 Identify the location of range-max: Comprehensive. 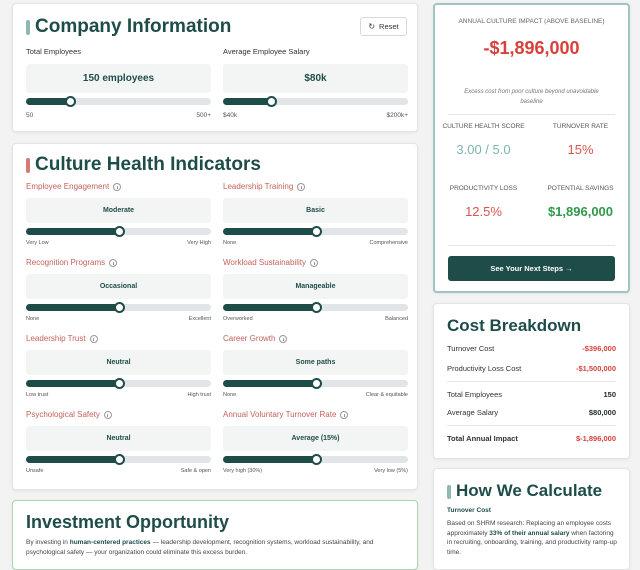
(388, 243).